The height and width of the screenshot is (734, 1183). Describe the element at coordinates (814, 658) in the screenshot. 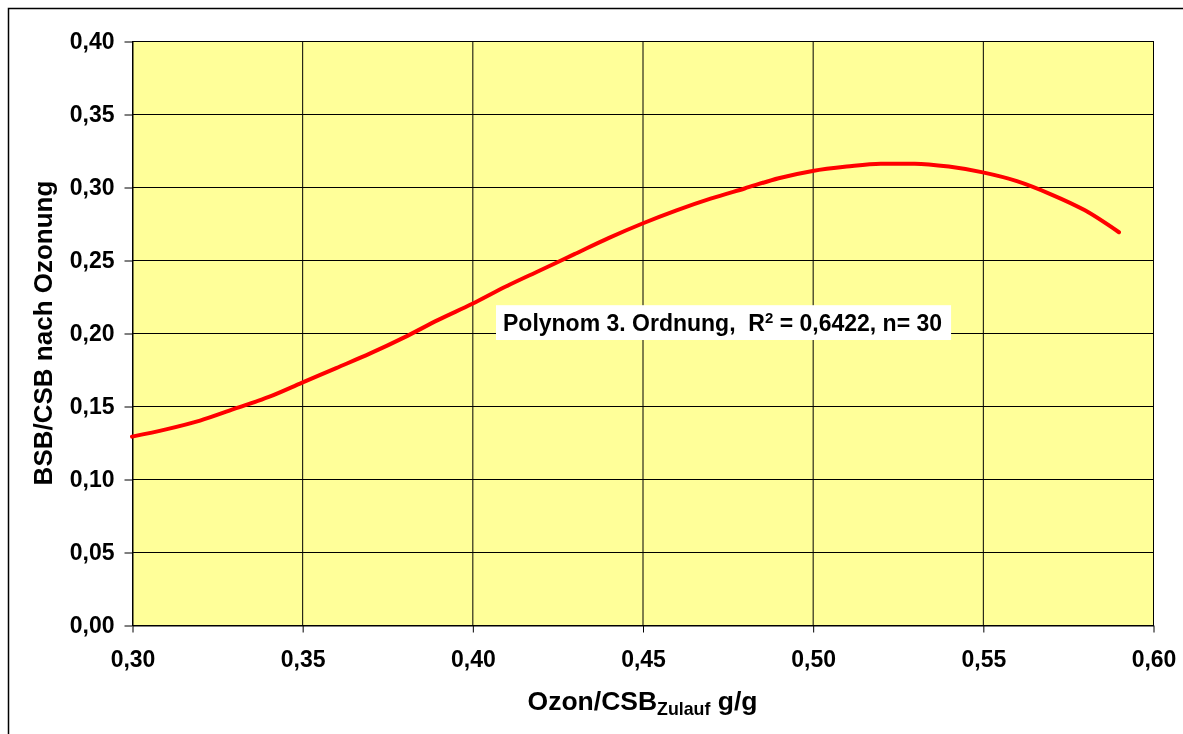

I see `x-tick-label: 0,50` at that location.